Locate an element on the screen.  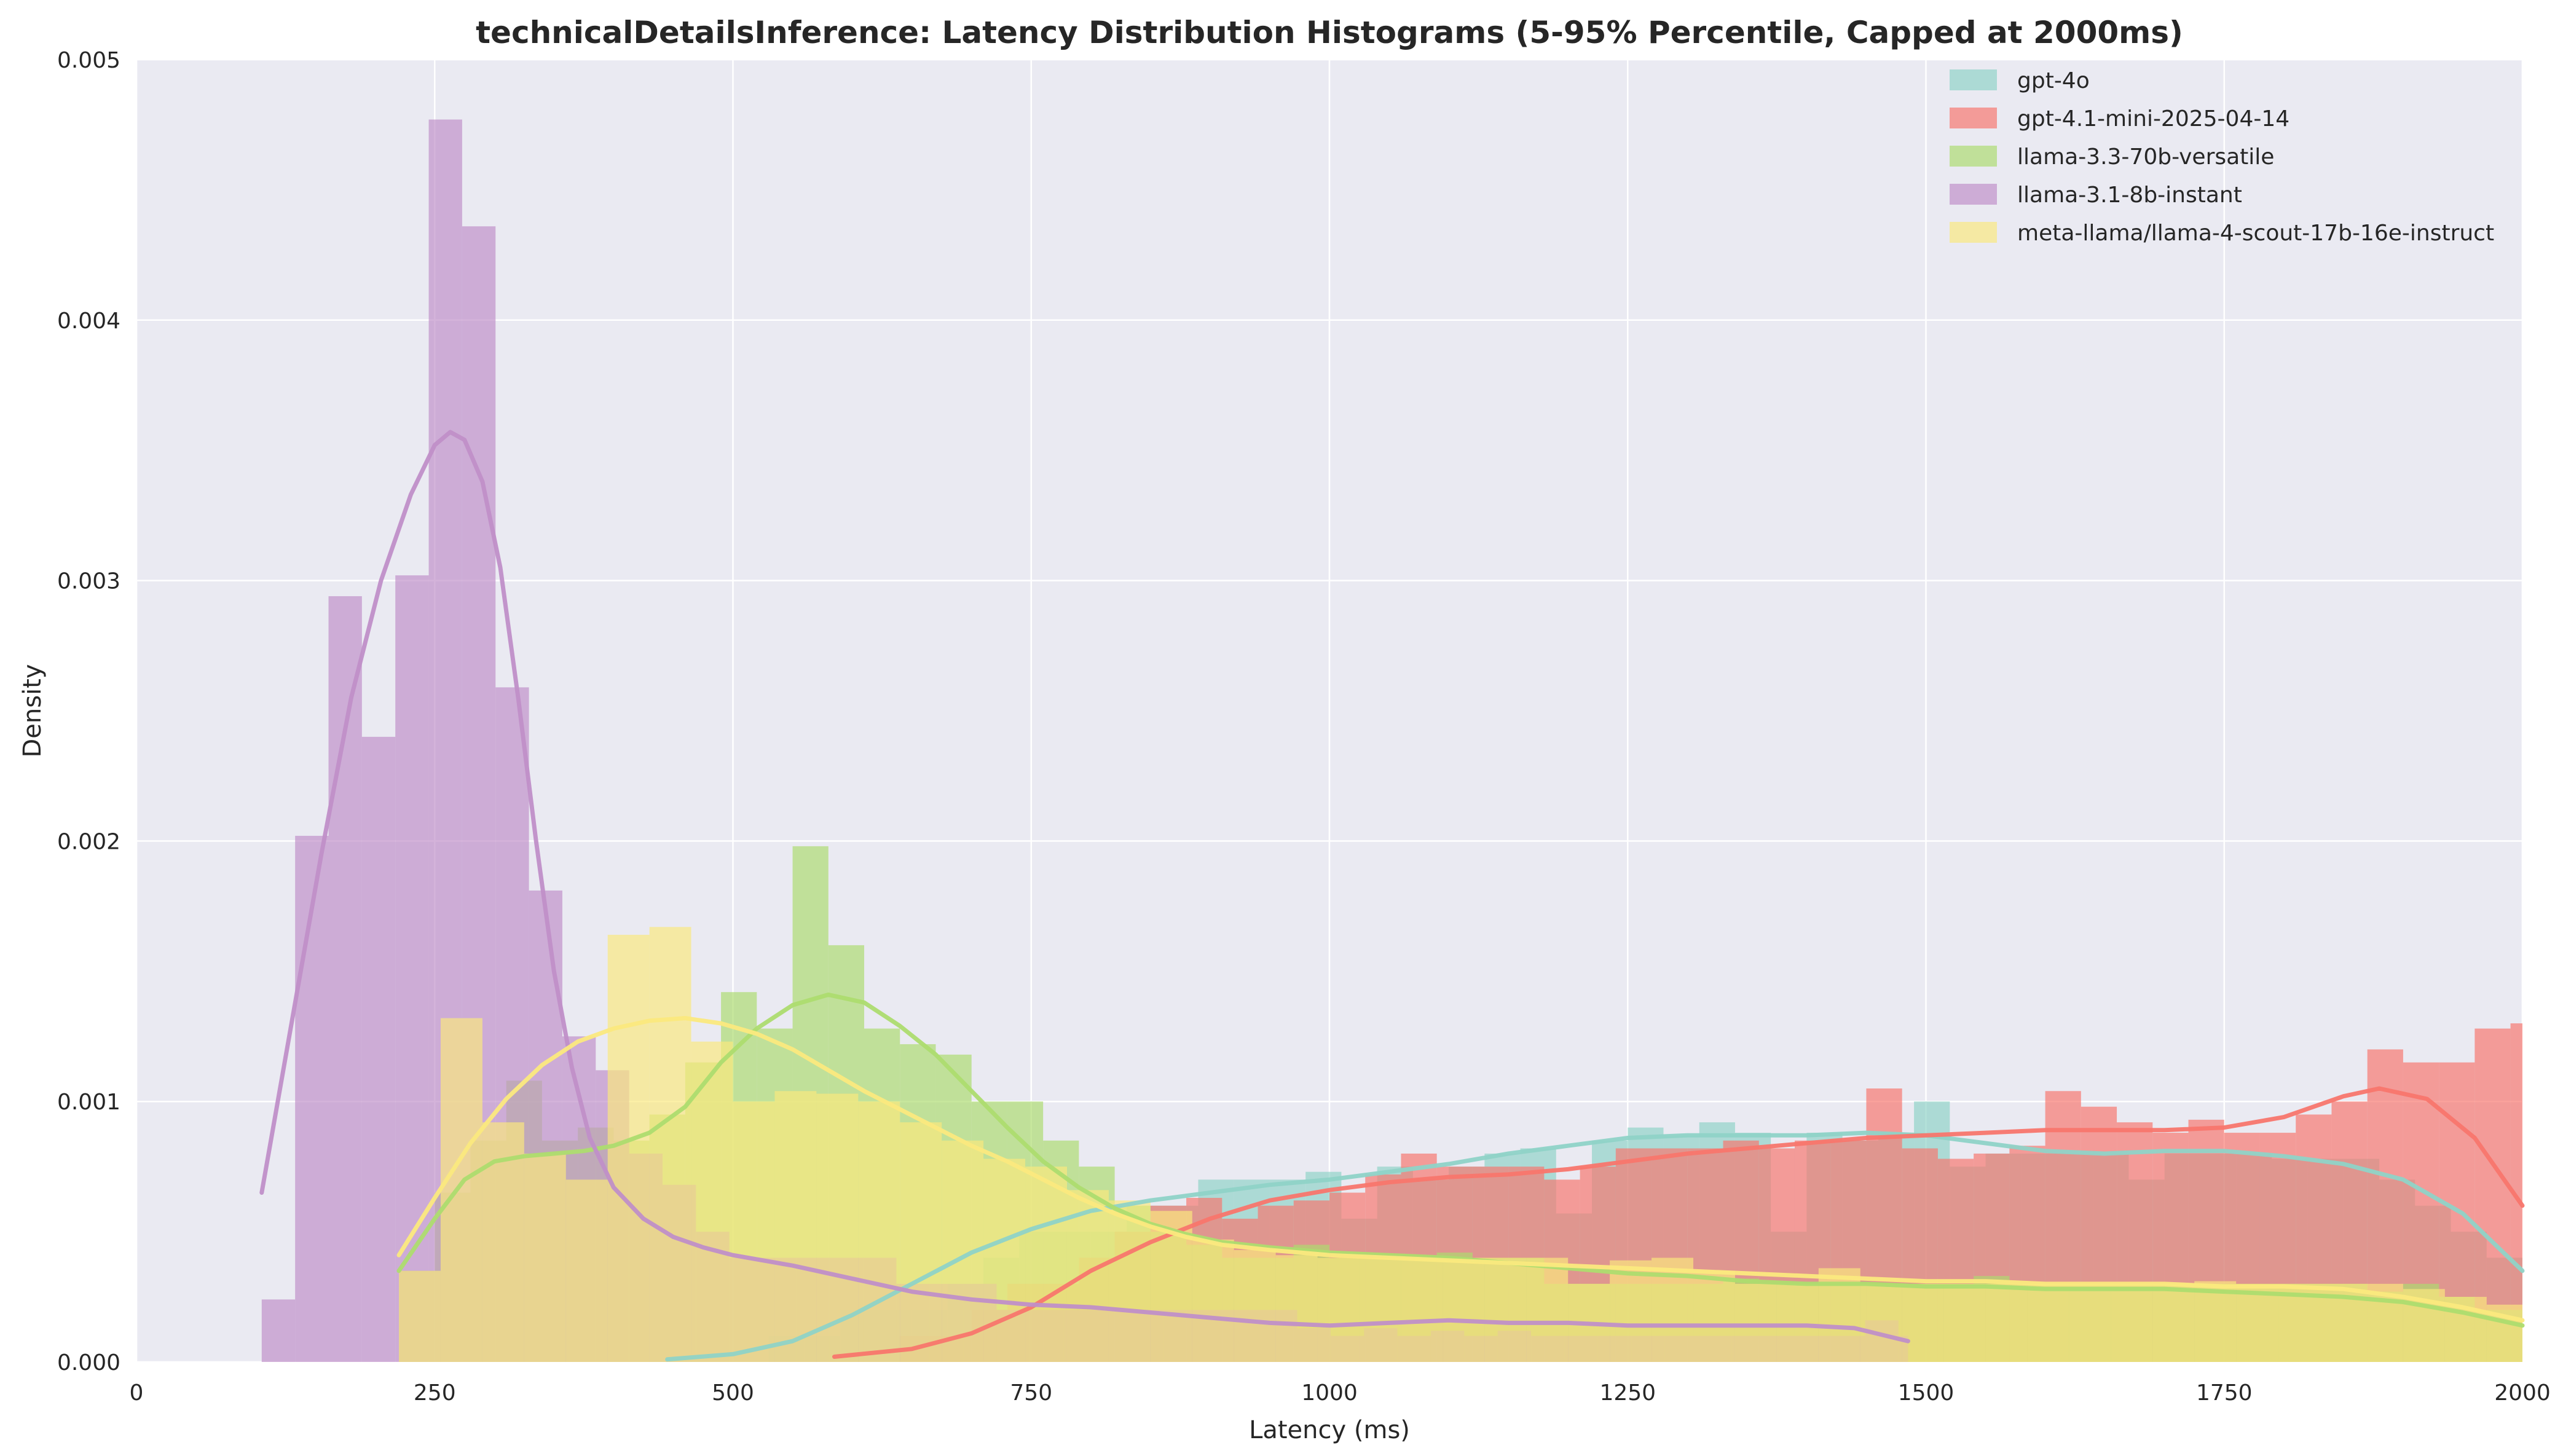
legend-label: gpt-4o is located at coordinates (2053, 80).